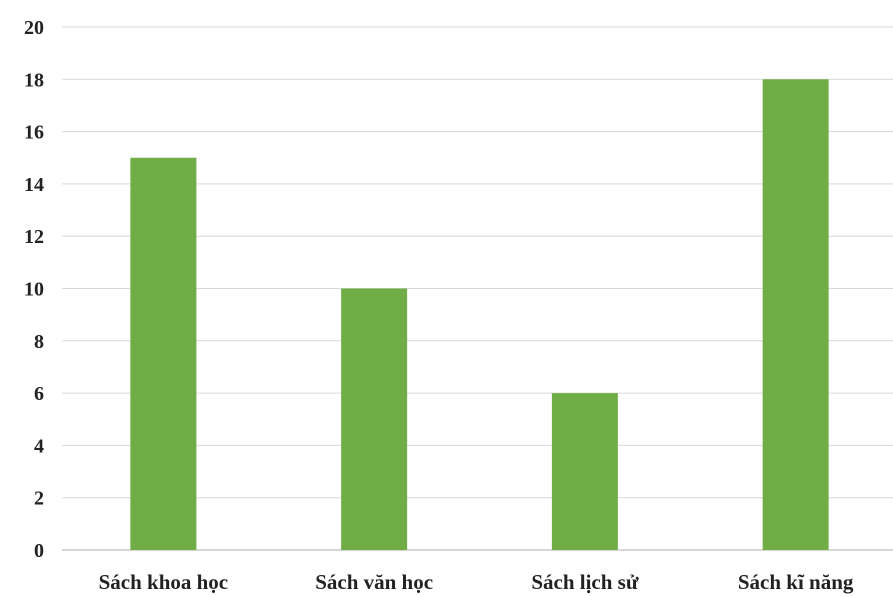 Image resolution: width=893 pixels, height=597 pixels. What do you see at coordinates (34, 237) in the screenshot?
I see `y-tick-label: 12` at bounding box center [34, 237].